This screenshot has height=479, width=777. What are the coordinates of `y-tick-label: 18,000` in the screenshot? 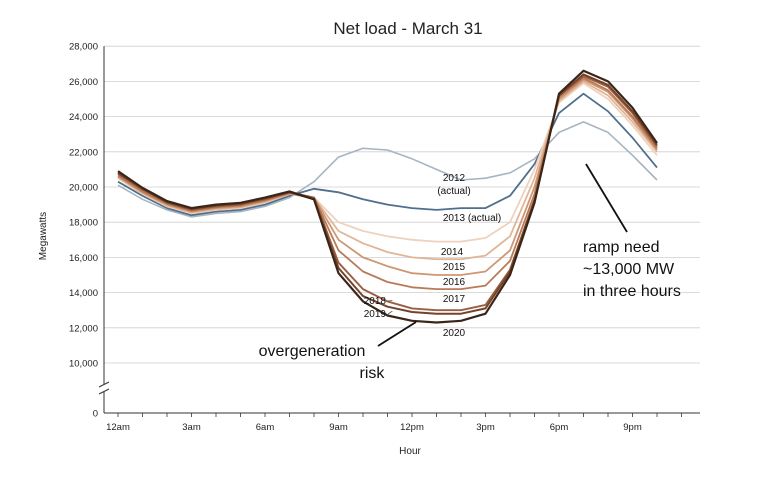 It's located at (83, 223).